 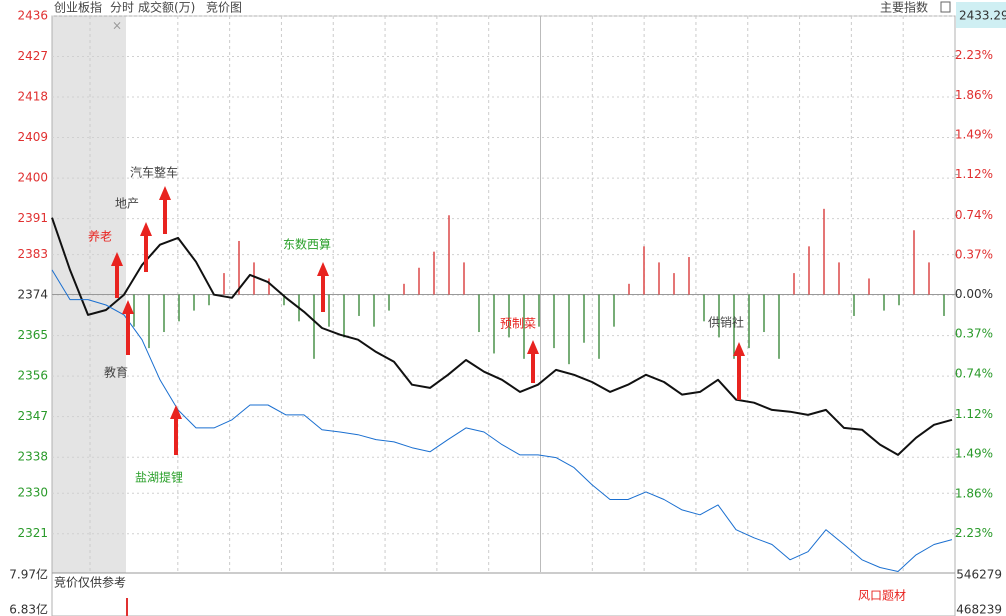 I want to click on menu: 主要指数, so click(x=904, y=7).